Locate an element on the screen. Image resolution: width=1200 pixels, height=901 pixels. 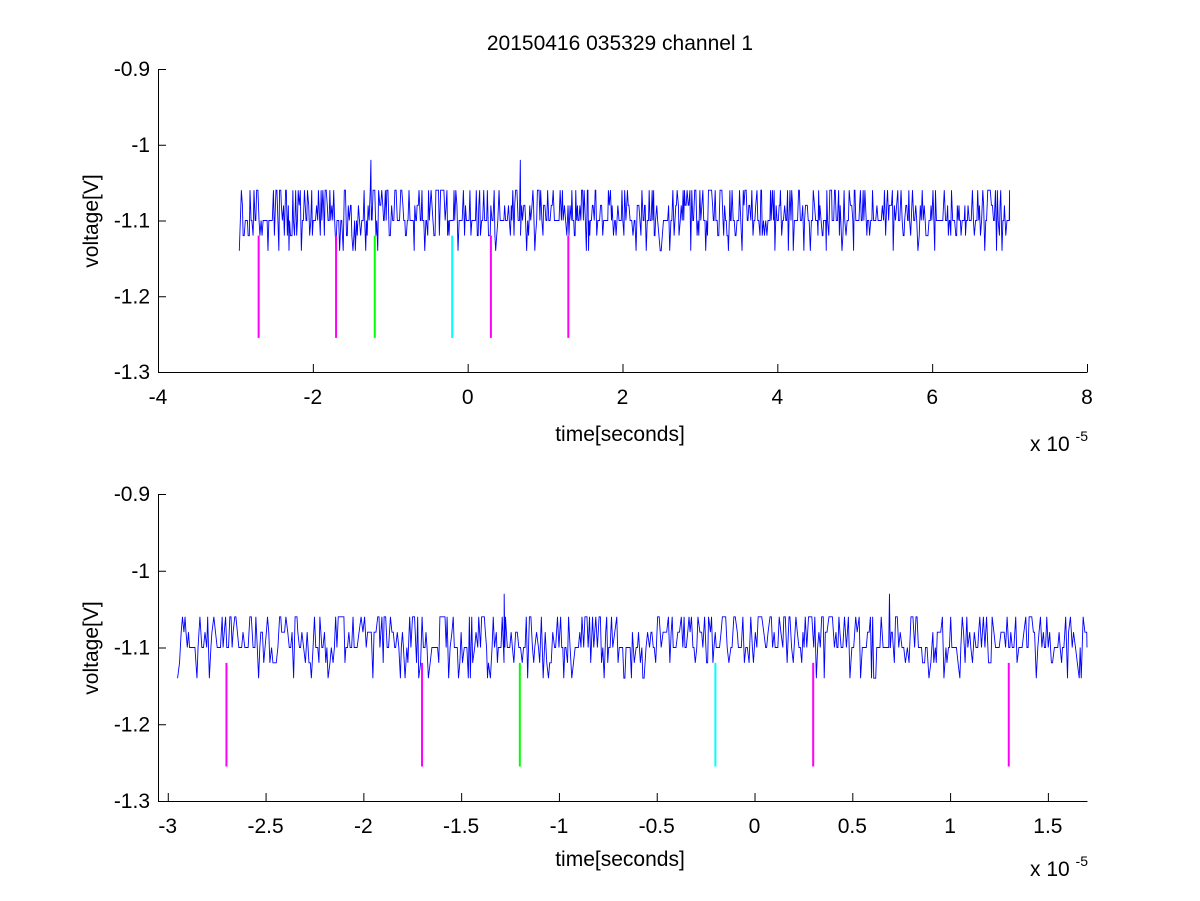
chart-title: 20150416 035329 channel 1 is located at coordinates (620, 43).